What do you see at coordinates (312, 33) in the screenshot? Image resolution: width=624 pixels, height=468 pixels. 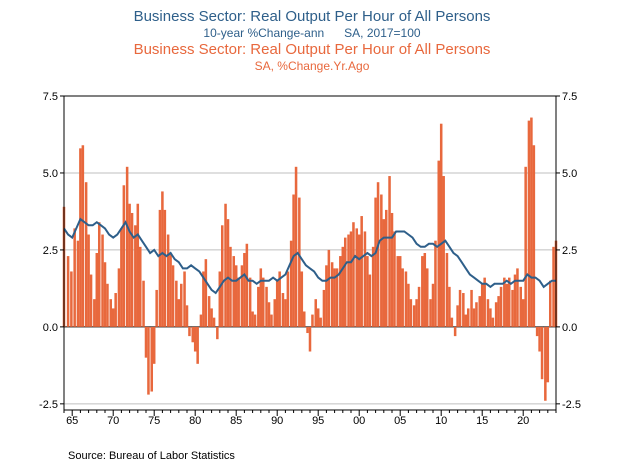 I see `line-series-subtitle: 10-year %Change-ann SA, 2017=100` at bounding box center [312, 33].